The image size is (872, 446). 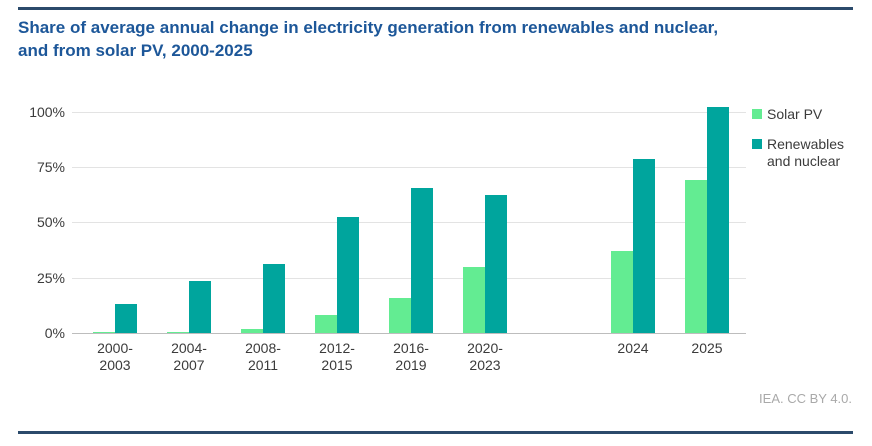 I want to click on bar-solar-pv-2004--2007, so click(x=178, y=332).